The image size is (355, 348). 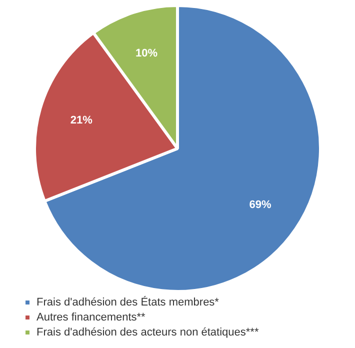 What do you see at coordinates (128, 302) in the screenshot?
I see `legend-label: Frais d'adhésion des États membres*` at bounding box center [128, 302].